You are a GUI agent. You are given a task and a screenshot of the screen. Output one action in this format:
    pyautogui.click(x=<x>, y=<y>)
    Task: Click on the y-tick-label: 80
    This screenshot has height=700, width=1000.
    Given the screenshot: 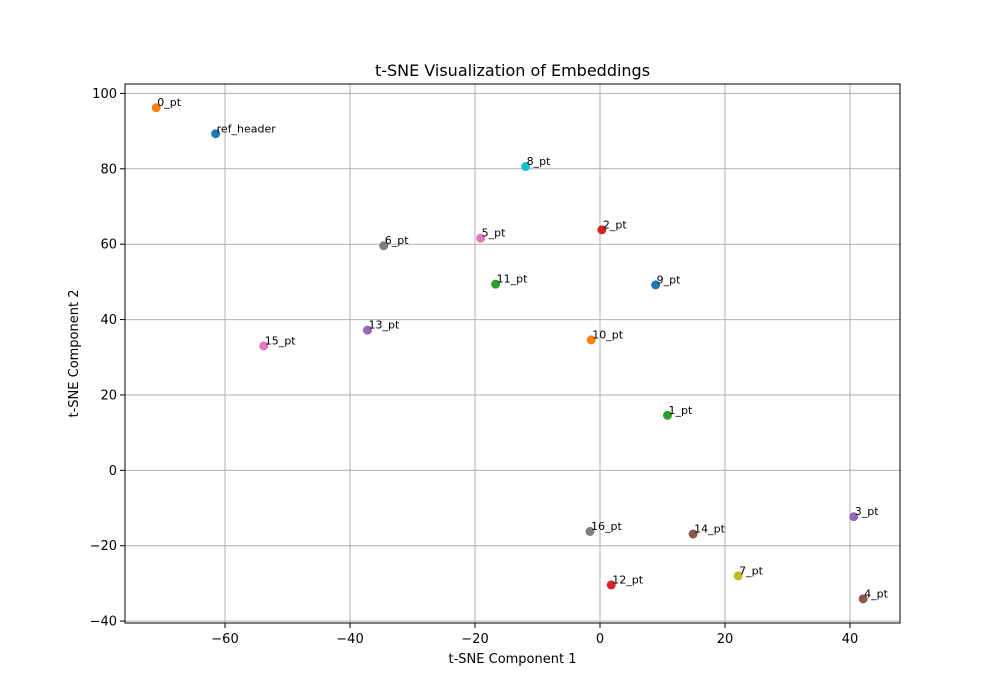 What is the action you would take?
    pyautogui.click(x=108, y=169)
    